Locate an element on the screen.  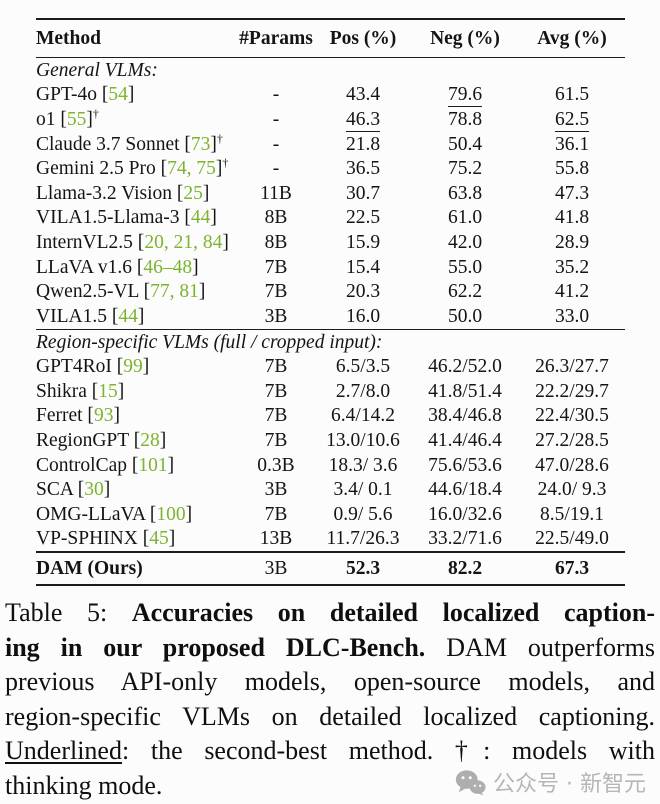
cell-pos: 30.7 is located at coordinates (363, 193).